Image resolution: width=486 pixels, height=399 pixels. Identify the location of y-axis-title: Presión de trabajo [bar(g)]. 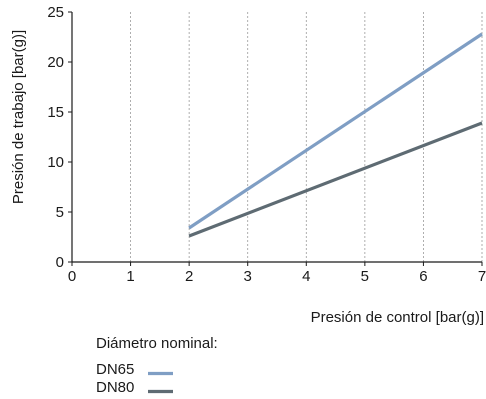
(18, 117).